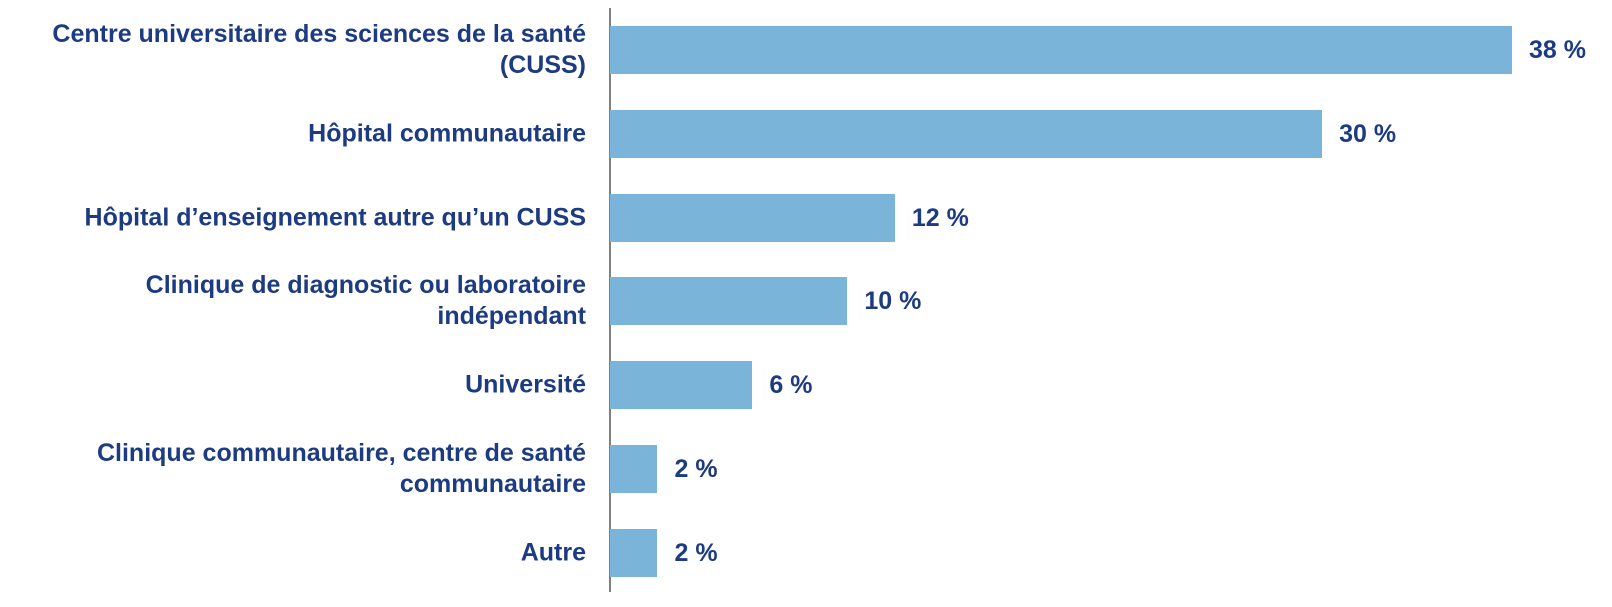 This screenshot has width=1612, height=607. Describe the element at coordinates (610, 300) in the screenshot. I see `axis-line` at that location.